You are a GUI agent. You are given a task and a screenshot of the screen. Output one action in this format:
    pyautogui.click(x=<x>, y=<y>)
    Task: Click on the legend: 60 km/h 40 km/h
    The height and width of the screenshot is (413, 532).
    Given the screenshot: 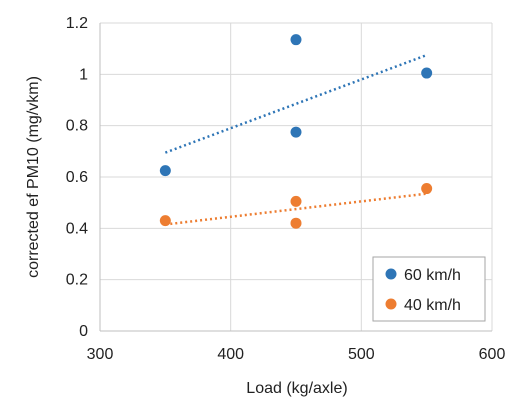 What is the action you would take?
    pyautogui.click(x=429, y=289)
    